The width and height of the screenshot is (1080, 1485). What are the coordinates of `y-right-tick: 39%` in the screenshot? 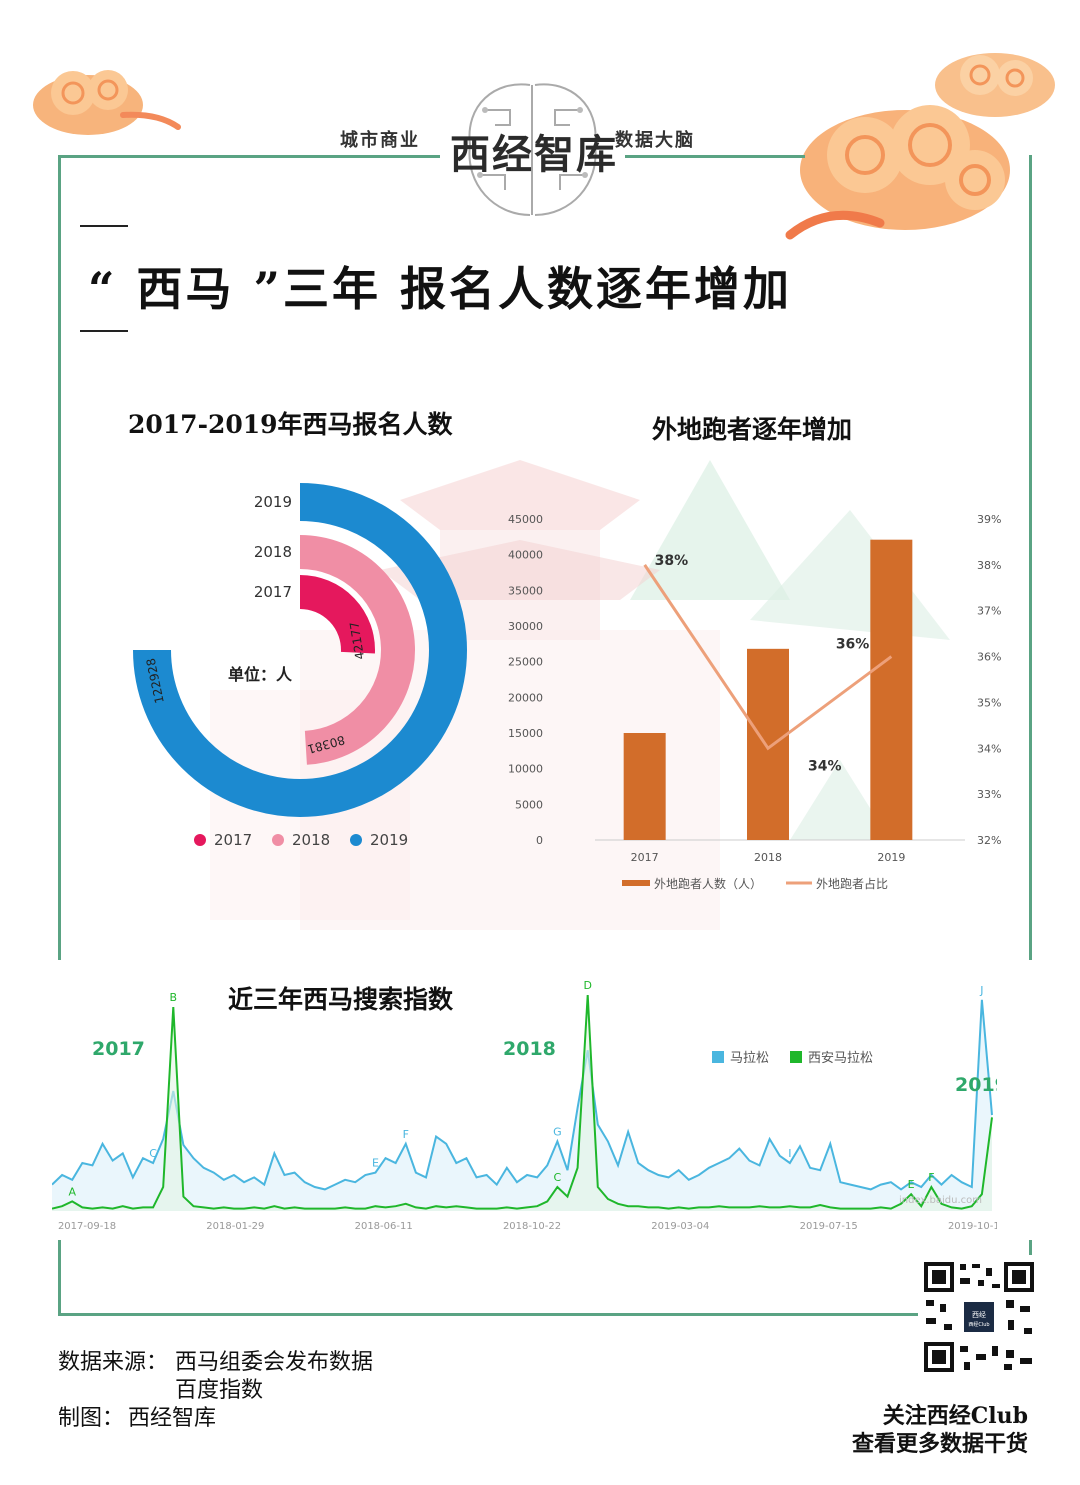 It's located at (989, 519).